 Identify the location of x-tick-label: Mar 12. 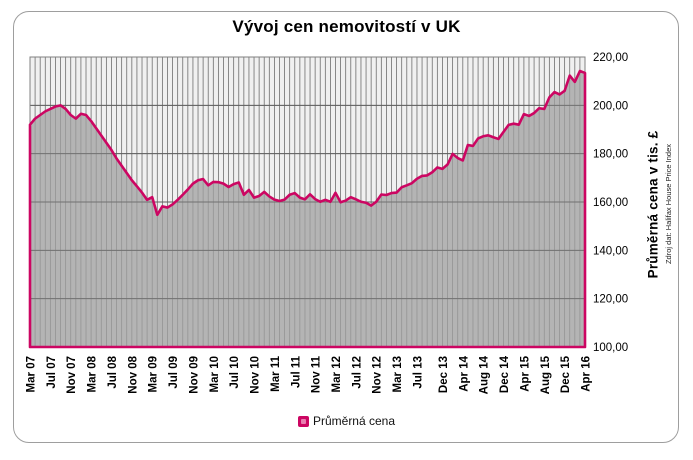
(337, 374).